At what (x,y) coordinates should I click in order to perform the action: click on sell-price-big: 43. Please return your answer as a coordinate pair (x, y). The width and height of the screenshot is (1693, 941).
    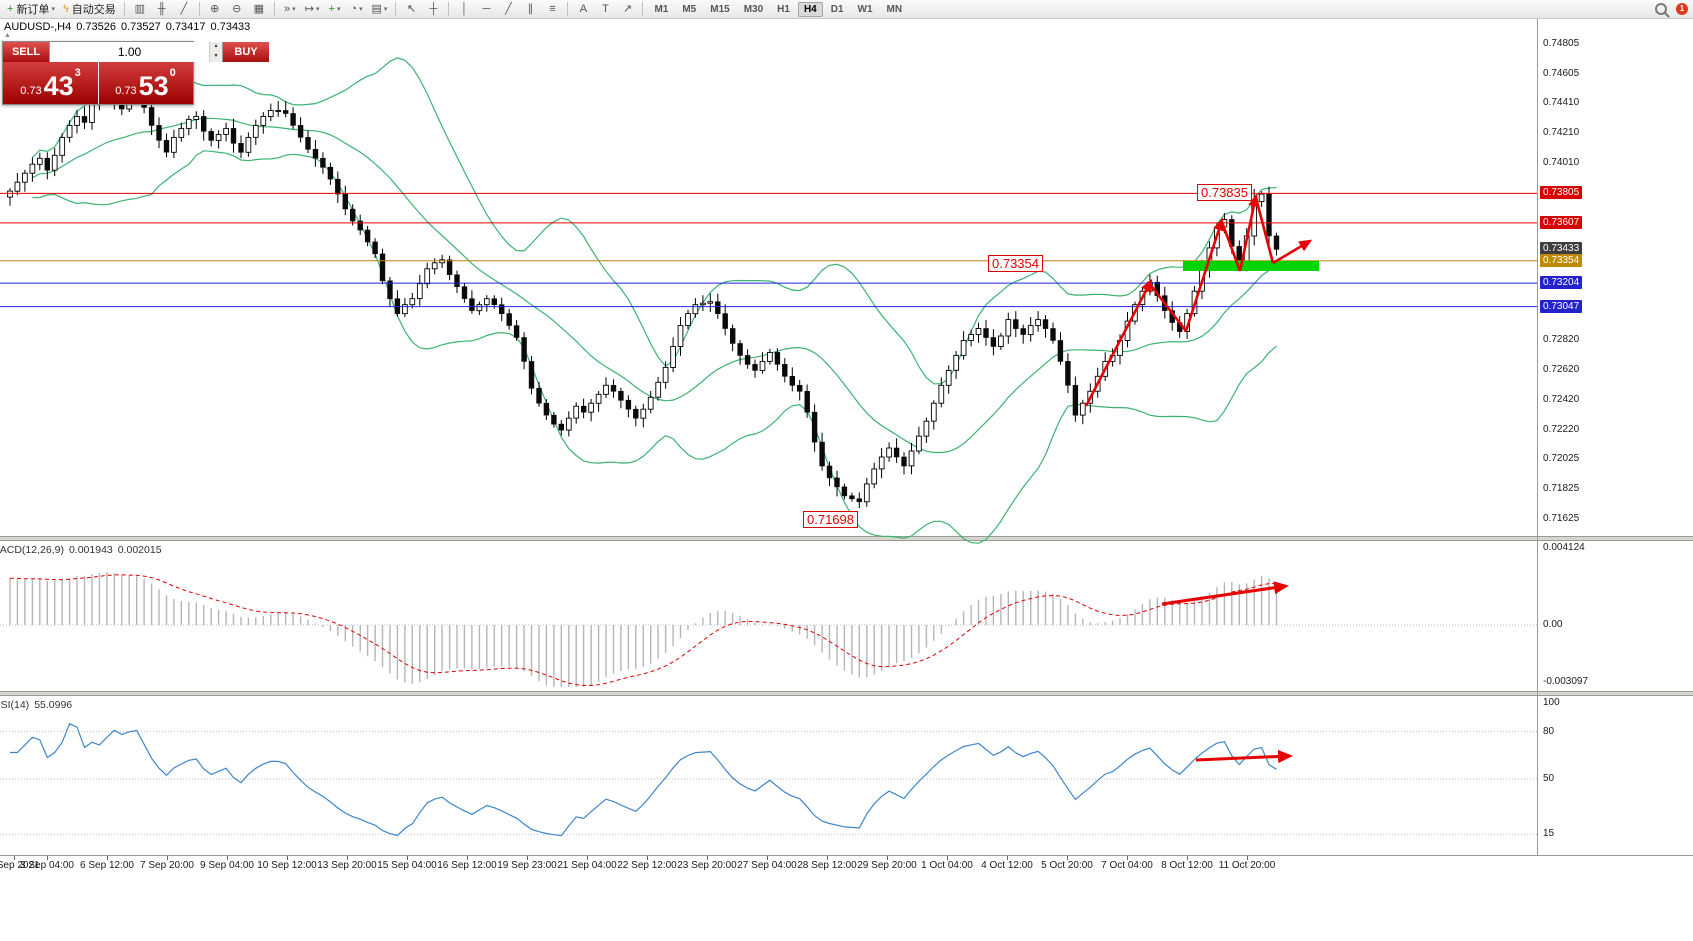
    Looking at the image, I should click on (58, 86).